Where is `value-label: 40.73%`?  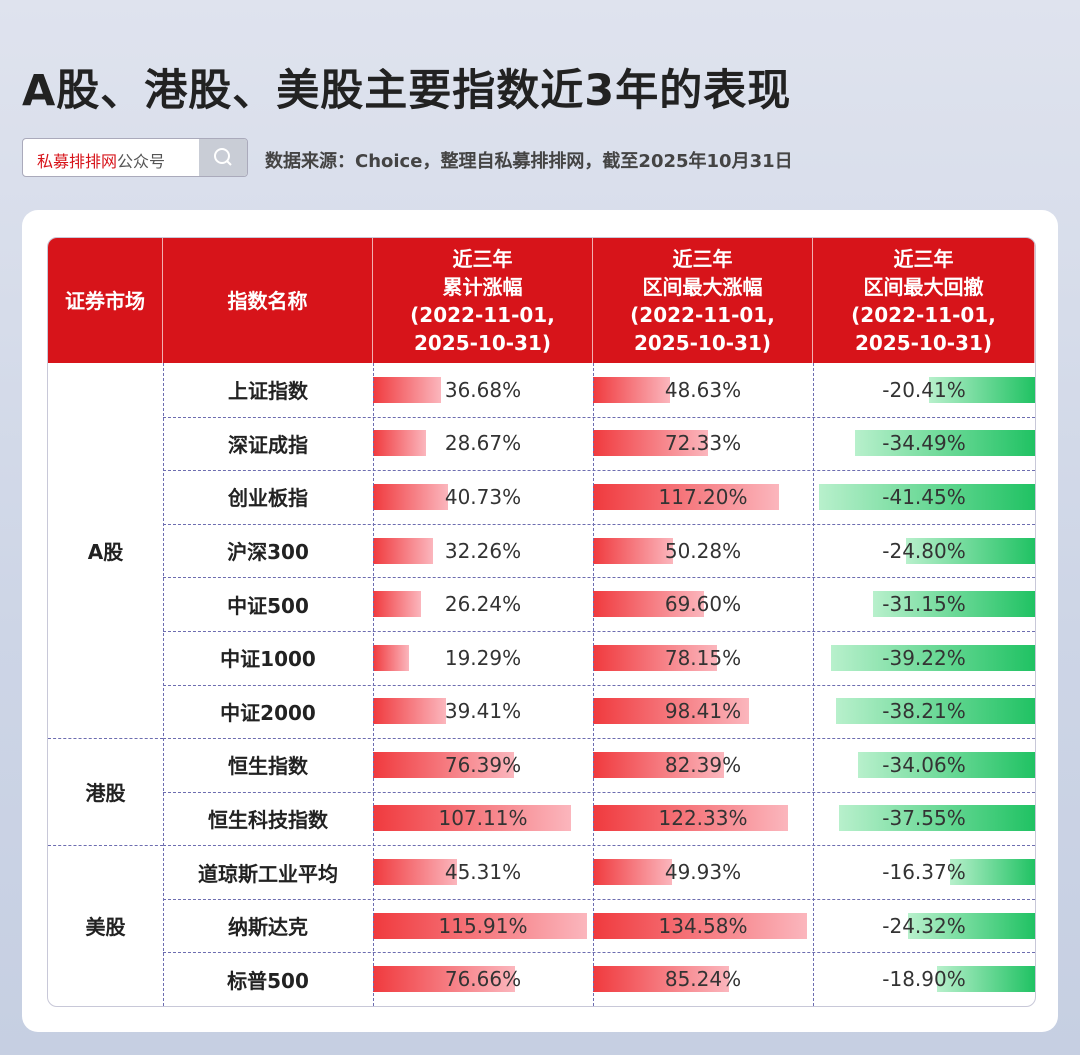
value-label: 40.73% is located at coordinates (483, 496).